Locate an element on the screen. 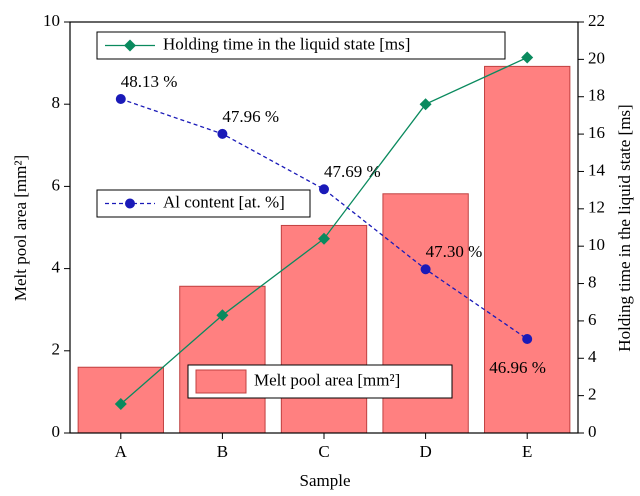 This screenshot has width=640, height=496. x-tick-label: C is located at coordinates (323, 451).